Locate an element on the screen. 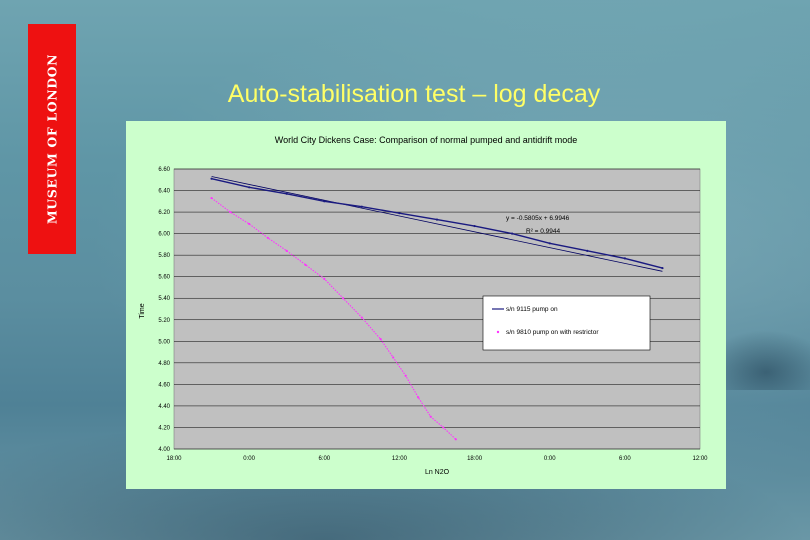 This screenshot has height=540, width=810. y-tick-label: 5.80 is located at coordinates (164, 256).